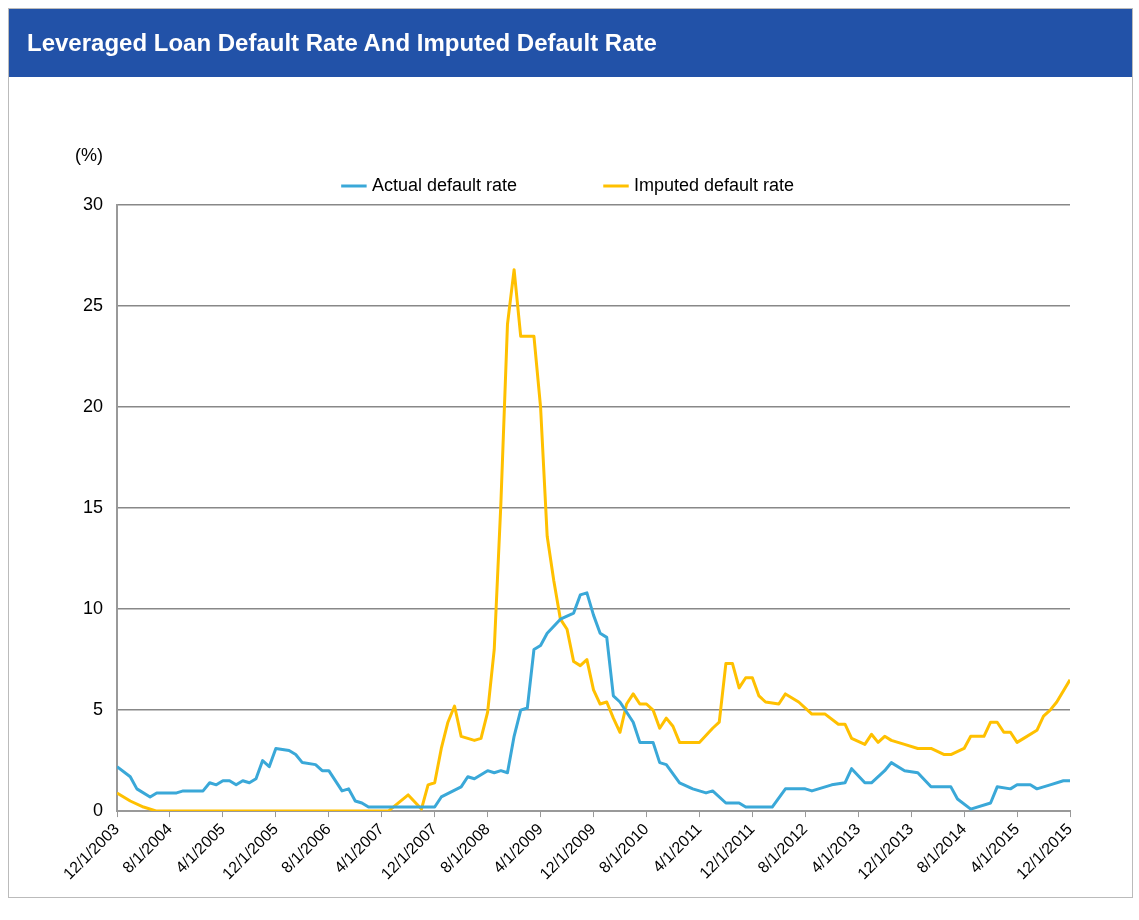 This screenshot has height=920, width=1139. Describe the element at coordinates (444, 184) in the screenshot. I see `legend-label: Actual default rate` at that location.